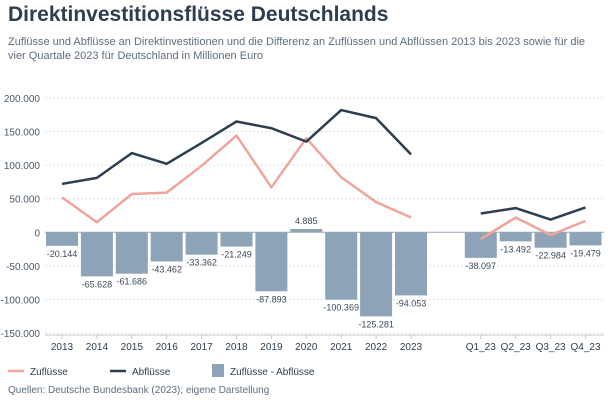 Image resolution: width=608 pixels, height=400 pixels. Describe the element at coordinates (24, 200) in the screenshot. I see `y-tick-label: 50.000` at that location.